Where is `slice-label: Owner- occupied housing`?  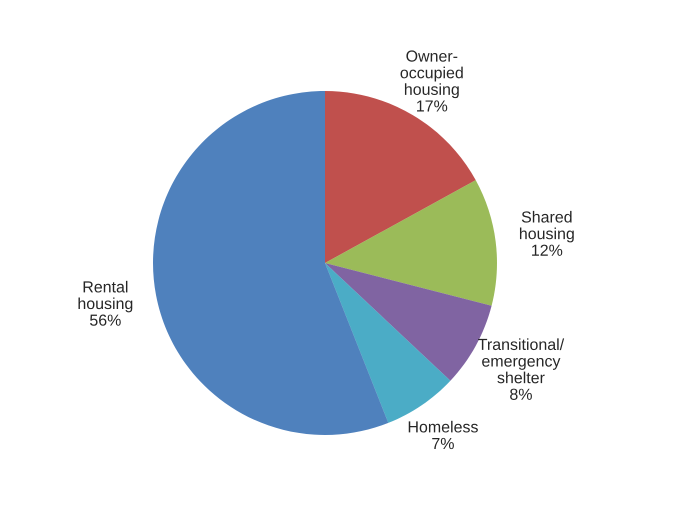 slice-label: Owner- occupied housing is located at coordinates (431, 74).